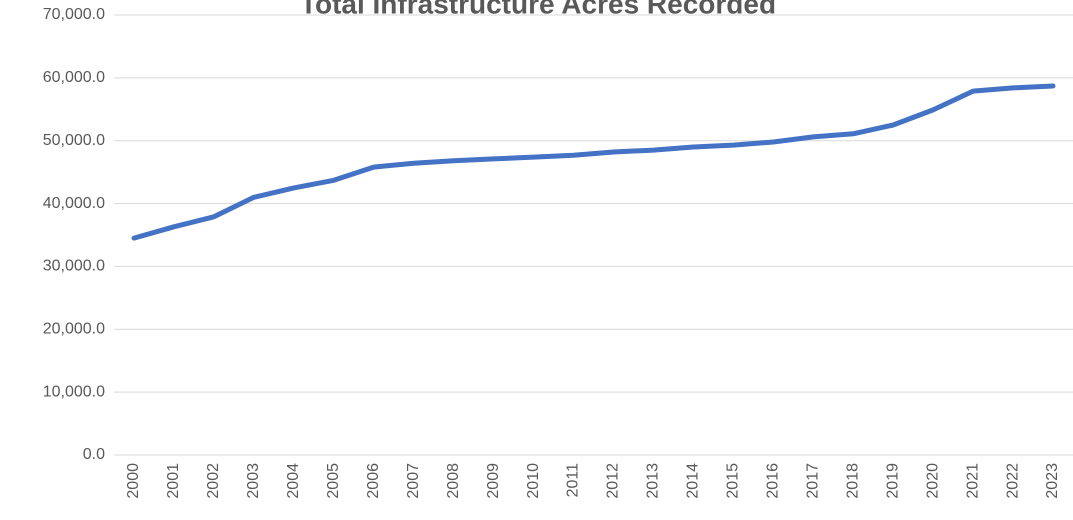 The width and height of the screenshot is (1073, 520). What do you see at coordinates (493, 481) in the screenshot?
I see `x-tick-label: 2009` at bounding box center [493, 481].